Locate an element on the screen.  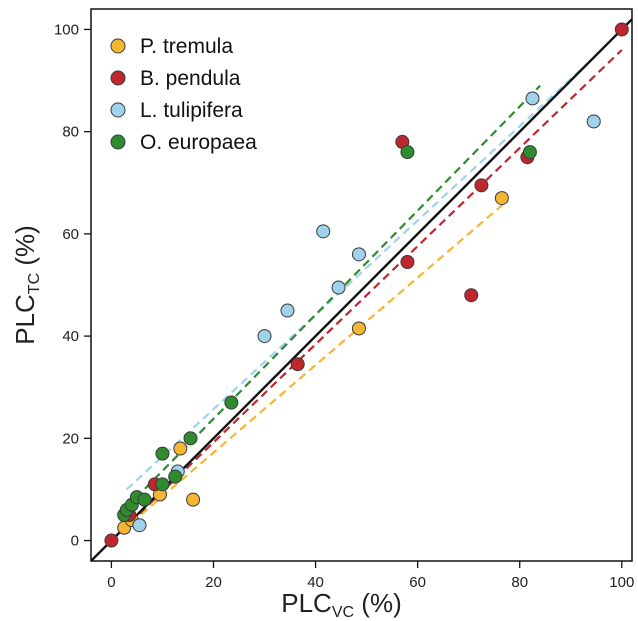
y-tick-label-4: 80 is located at coordinates (70, 132).